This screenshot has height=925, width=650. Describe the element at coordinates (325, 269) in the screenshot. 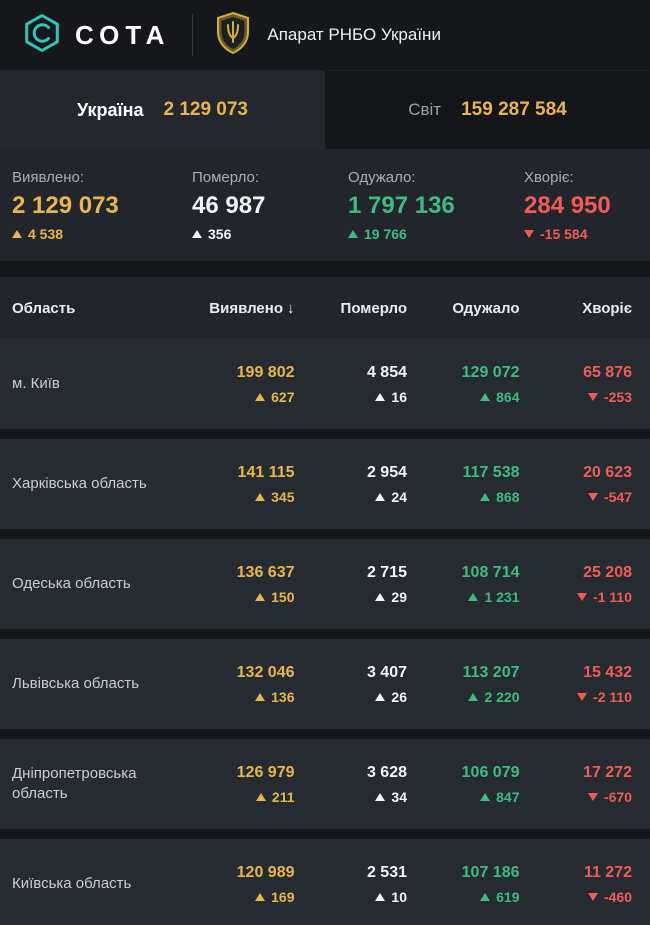

I see `section-divider` at that location.